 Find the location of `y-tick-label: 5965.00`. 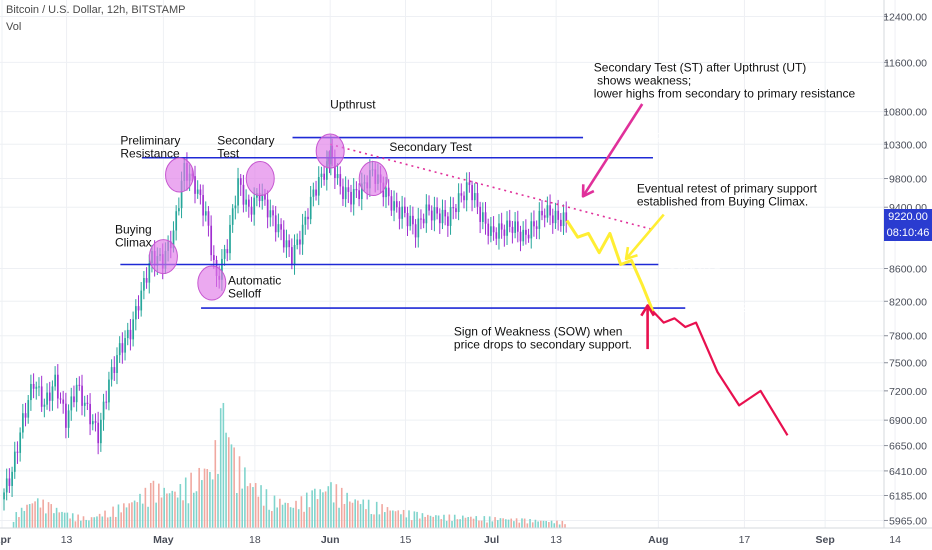

y-tick-label: 5965.00 is located at coordinates (908, 521).